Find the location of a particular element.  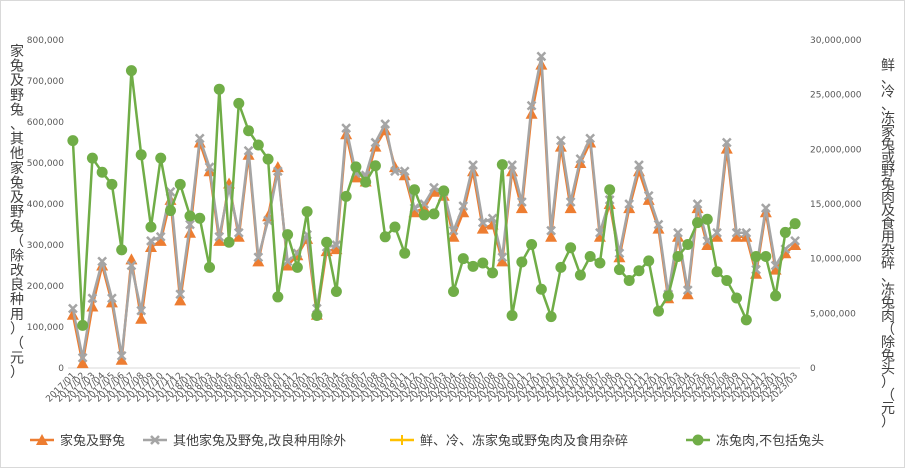

left-tick-label: 700,000 is located at coordinates (45, 82).